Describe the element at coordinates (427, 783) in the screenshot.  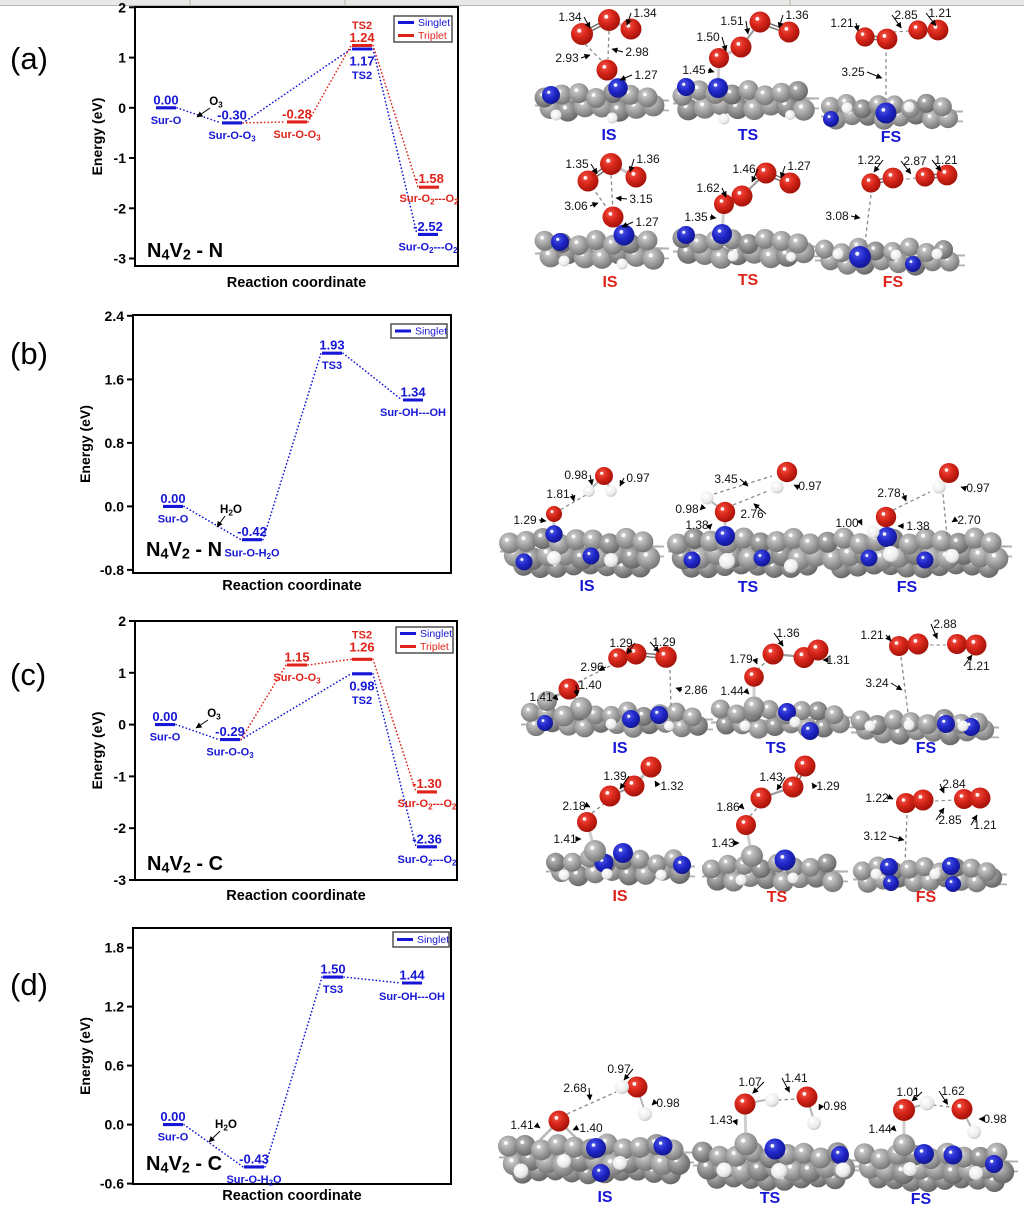
I see `svg-text: -1.30` at that location.